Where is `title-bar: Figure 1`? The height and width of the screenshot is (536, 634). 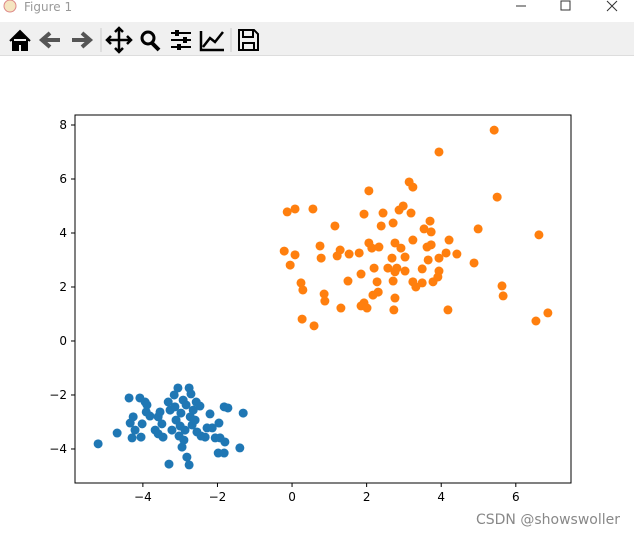
title-bar: Figure 1 is located at coordinates (317, 11).